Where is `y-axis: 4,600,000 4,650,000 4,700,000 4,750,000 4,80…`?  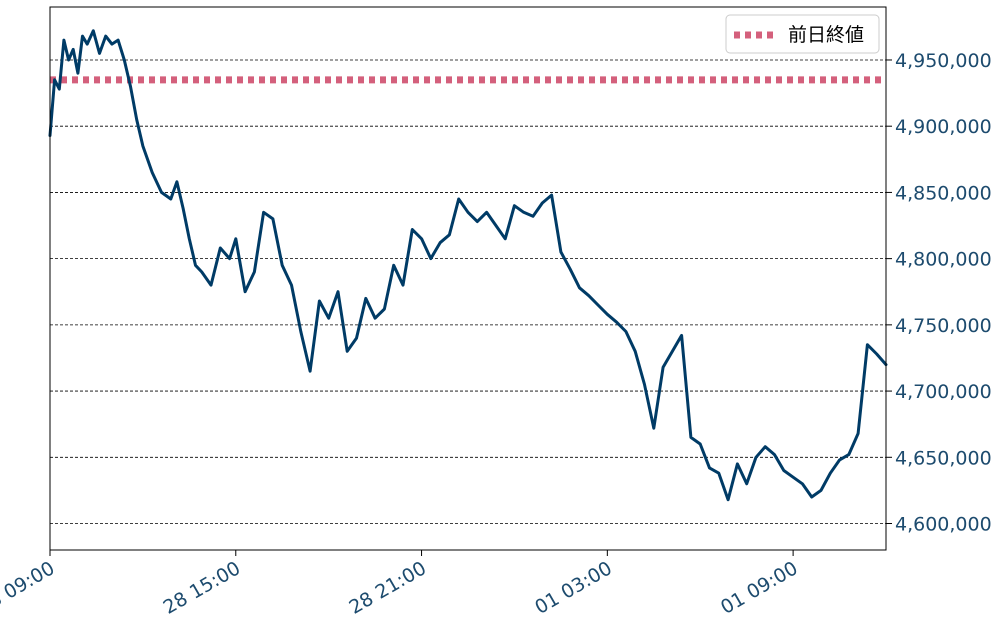 y-axis: 4,600,000 4,650,000 4,700,000 4,750,000 4,80… is located at coordinates (939, 293).